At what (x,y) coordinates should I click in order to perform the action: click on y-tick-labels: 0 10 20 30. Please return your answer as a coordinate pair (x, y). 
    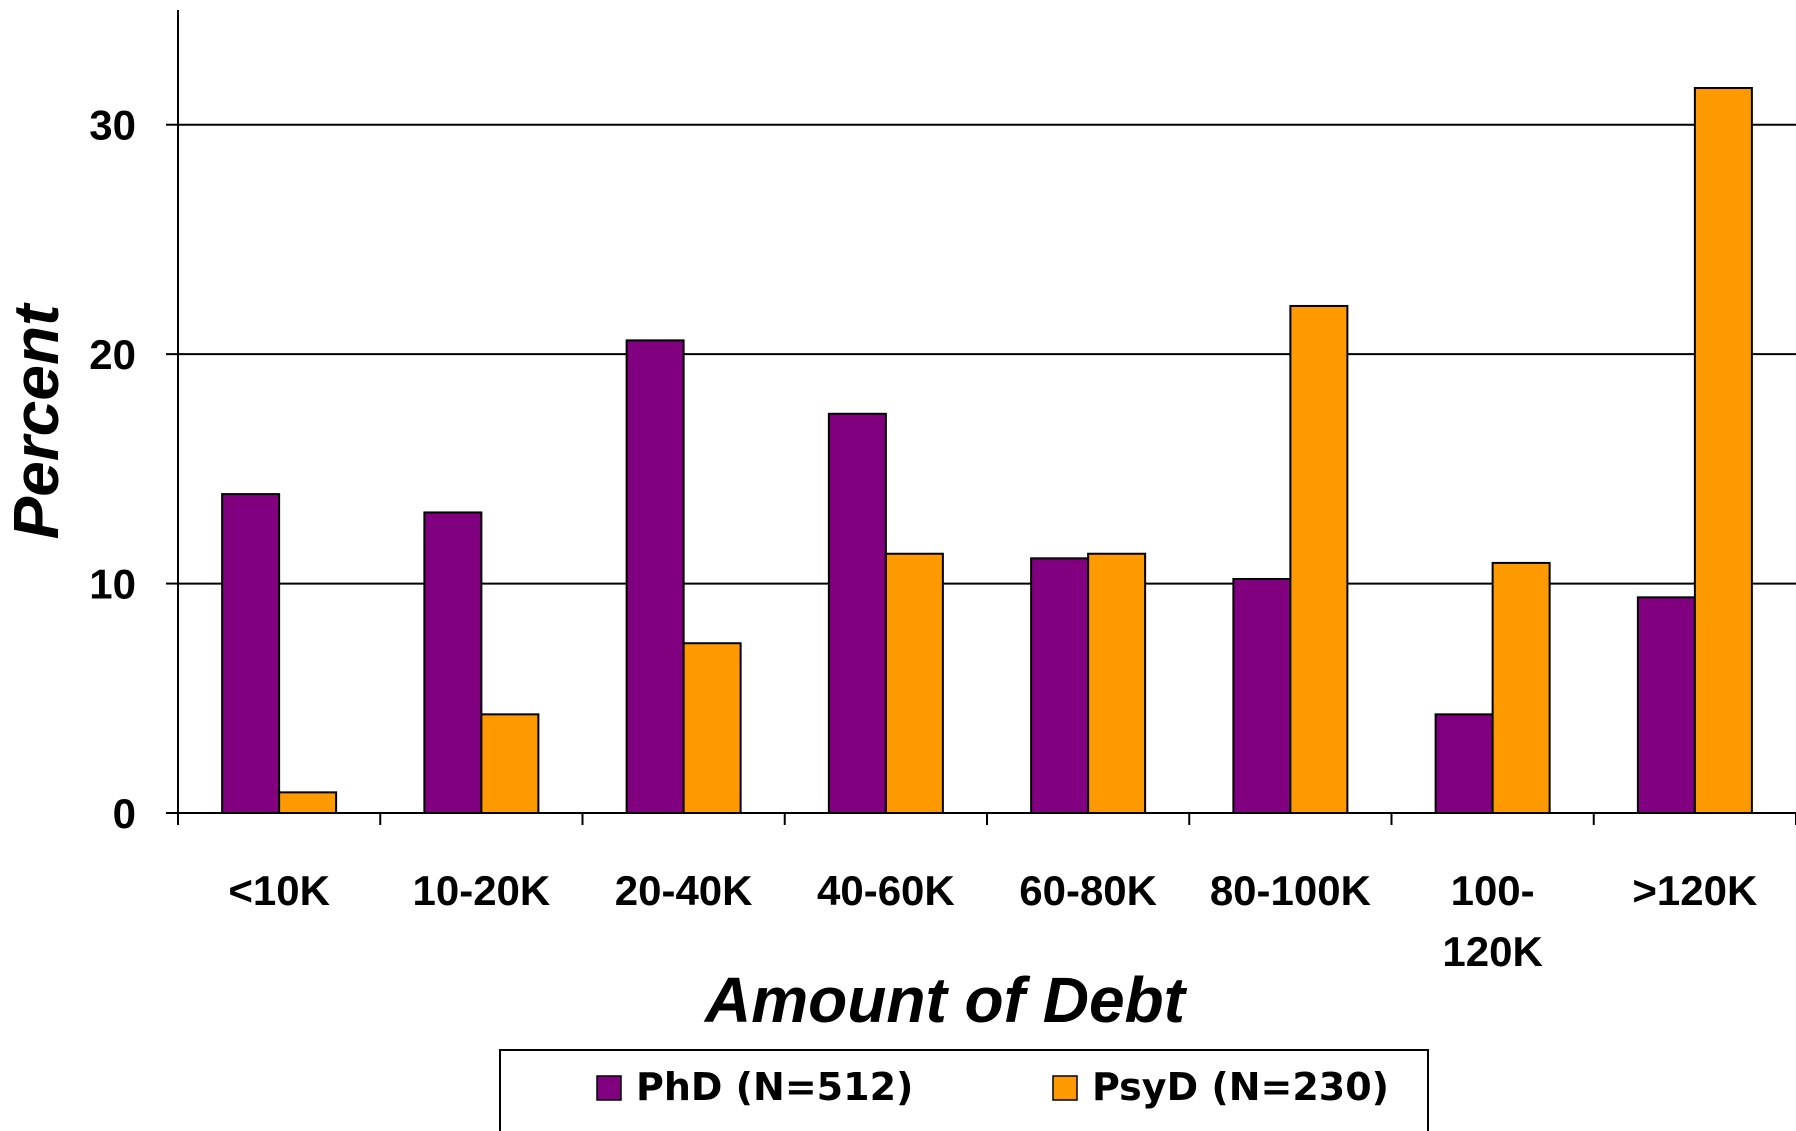
    Looking at the image, I should click on (112, 469).